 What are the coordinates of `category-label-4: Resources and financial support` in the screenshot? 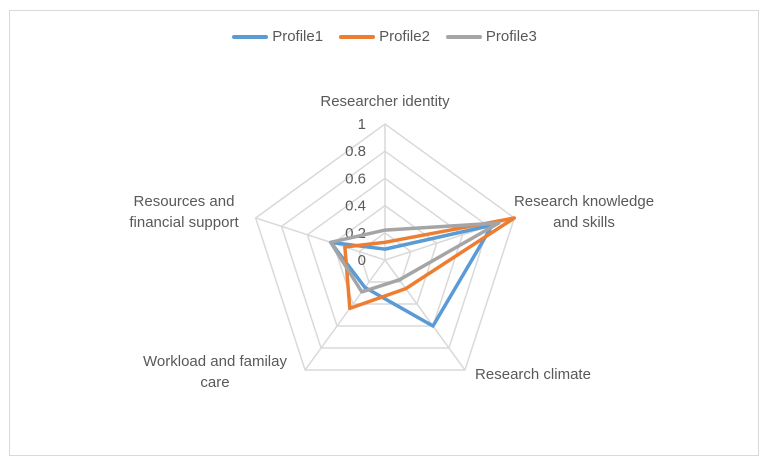 It's located at (184, 212).